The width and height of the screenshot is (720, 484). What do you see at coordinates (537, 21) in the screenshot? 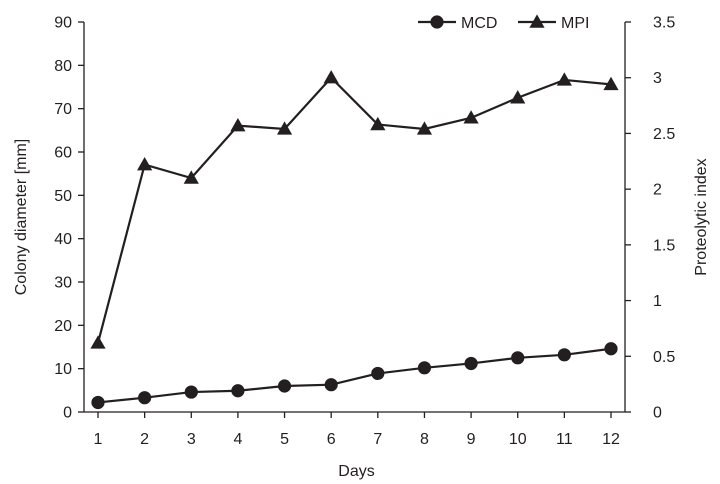
I see `legend-marker-mpi` at bounding box center [537, 21].